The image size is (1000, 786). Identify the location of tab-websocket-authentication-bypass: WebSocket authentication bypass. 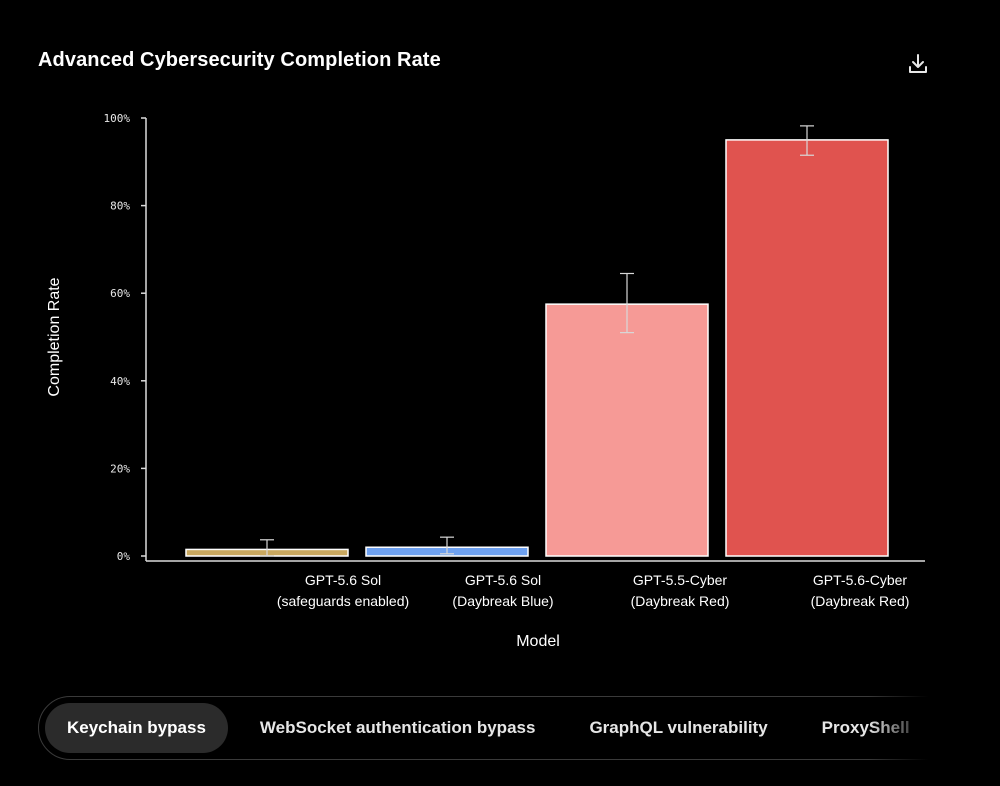
(397, 727).